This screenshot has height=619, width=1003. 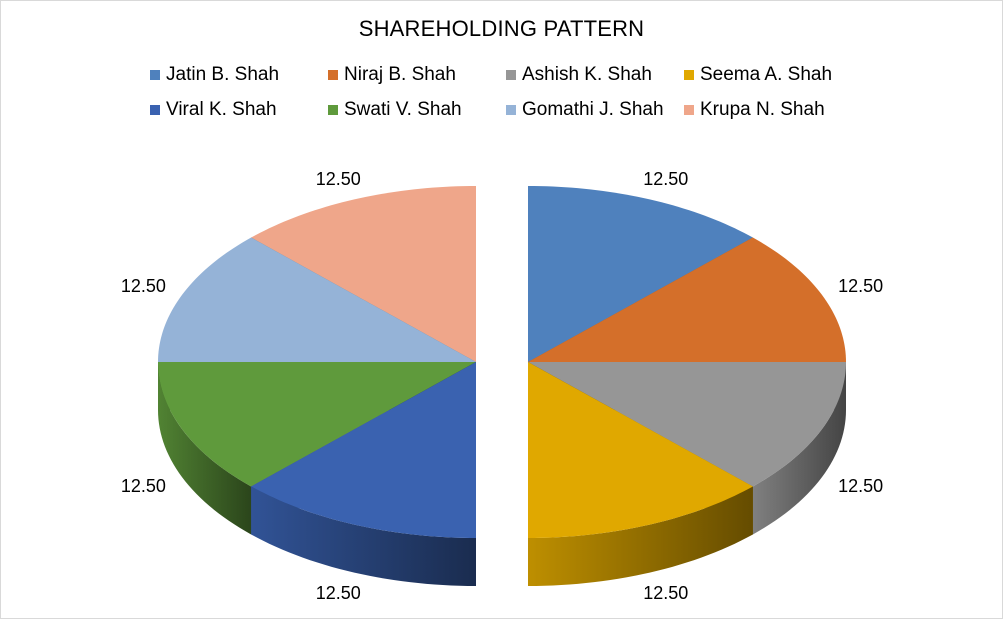 I want to click on legend-label: Seema A. Shah, so click(x=766, y=74).